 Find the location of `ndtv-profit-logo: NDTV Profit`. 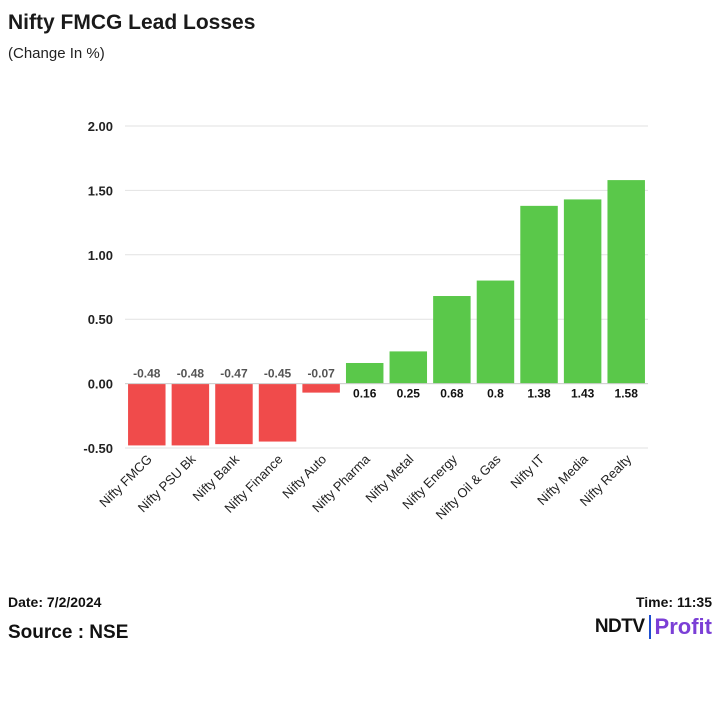

ndtv-profit-logo: NDTV Profit is located at coordinates (653, 627).